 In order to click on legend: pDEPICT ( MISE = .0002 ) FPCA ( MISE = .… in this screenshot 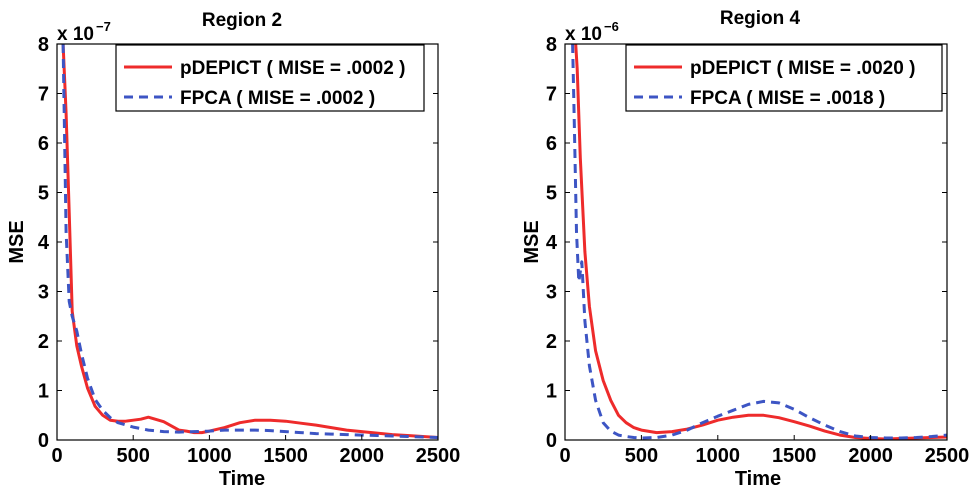, I will do `click(270, 78)`.